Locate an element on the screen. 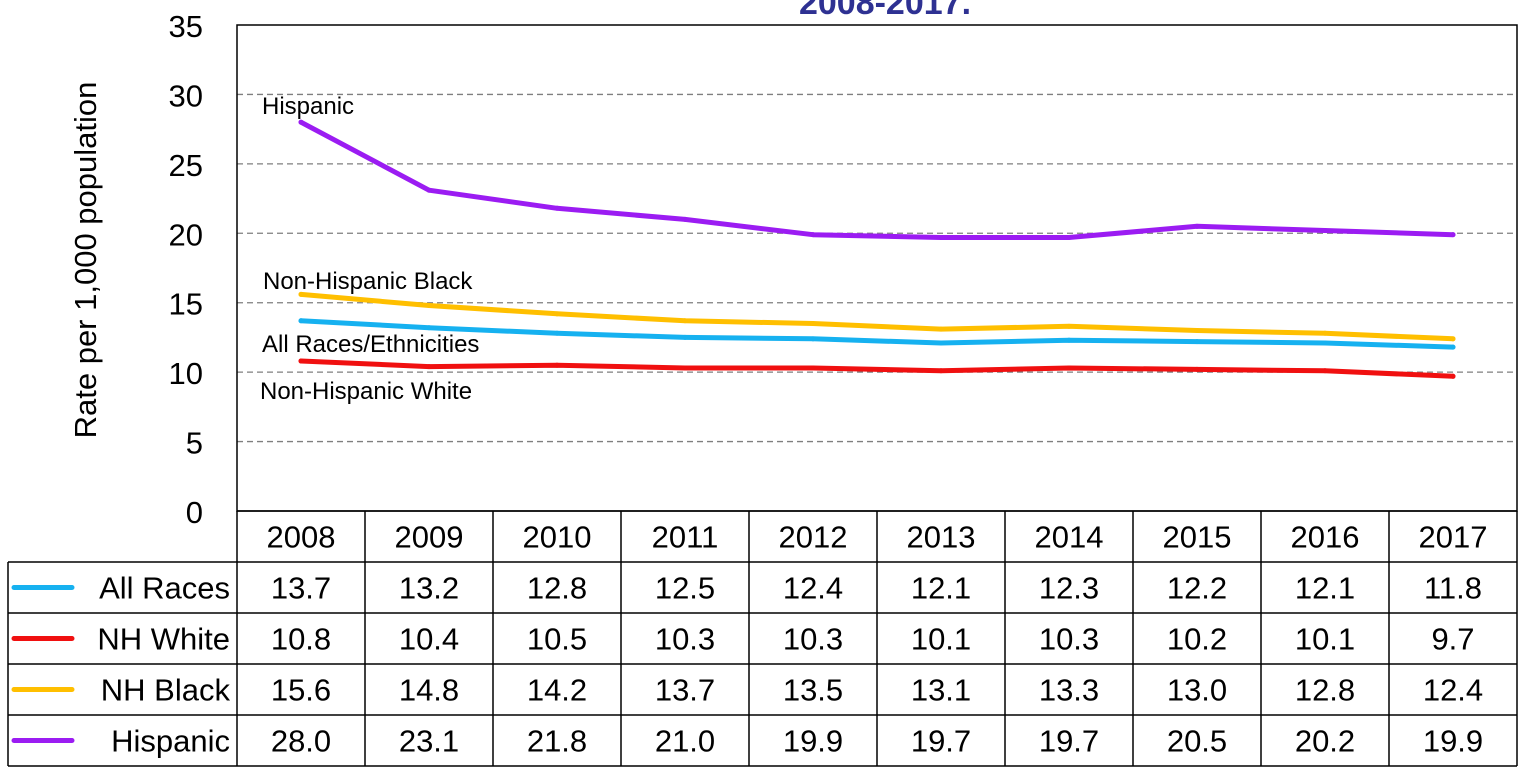 The height and width of the screenshot is (768, 1533). legend-entry: NH White is located at coordinates (163, 639).